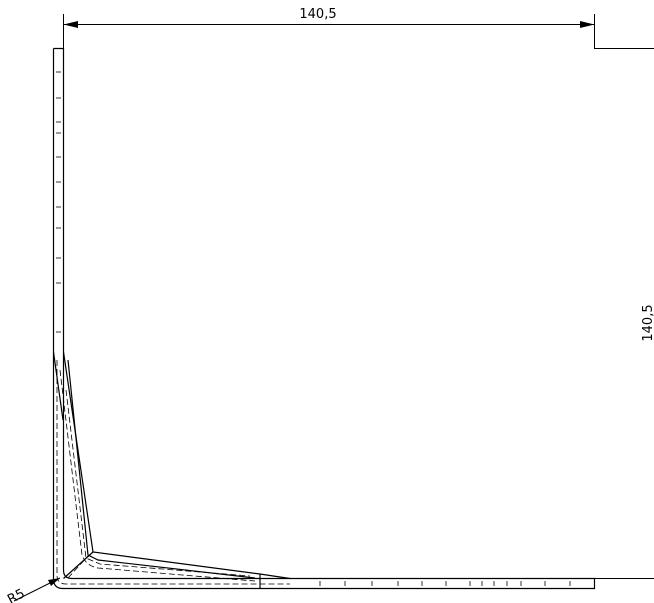  I want to click on gusset-outer-edge, so click(176, 465).